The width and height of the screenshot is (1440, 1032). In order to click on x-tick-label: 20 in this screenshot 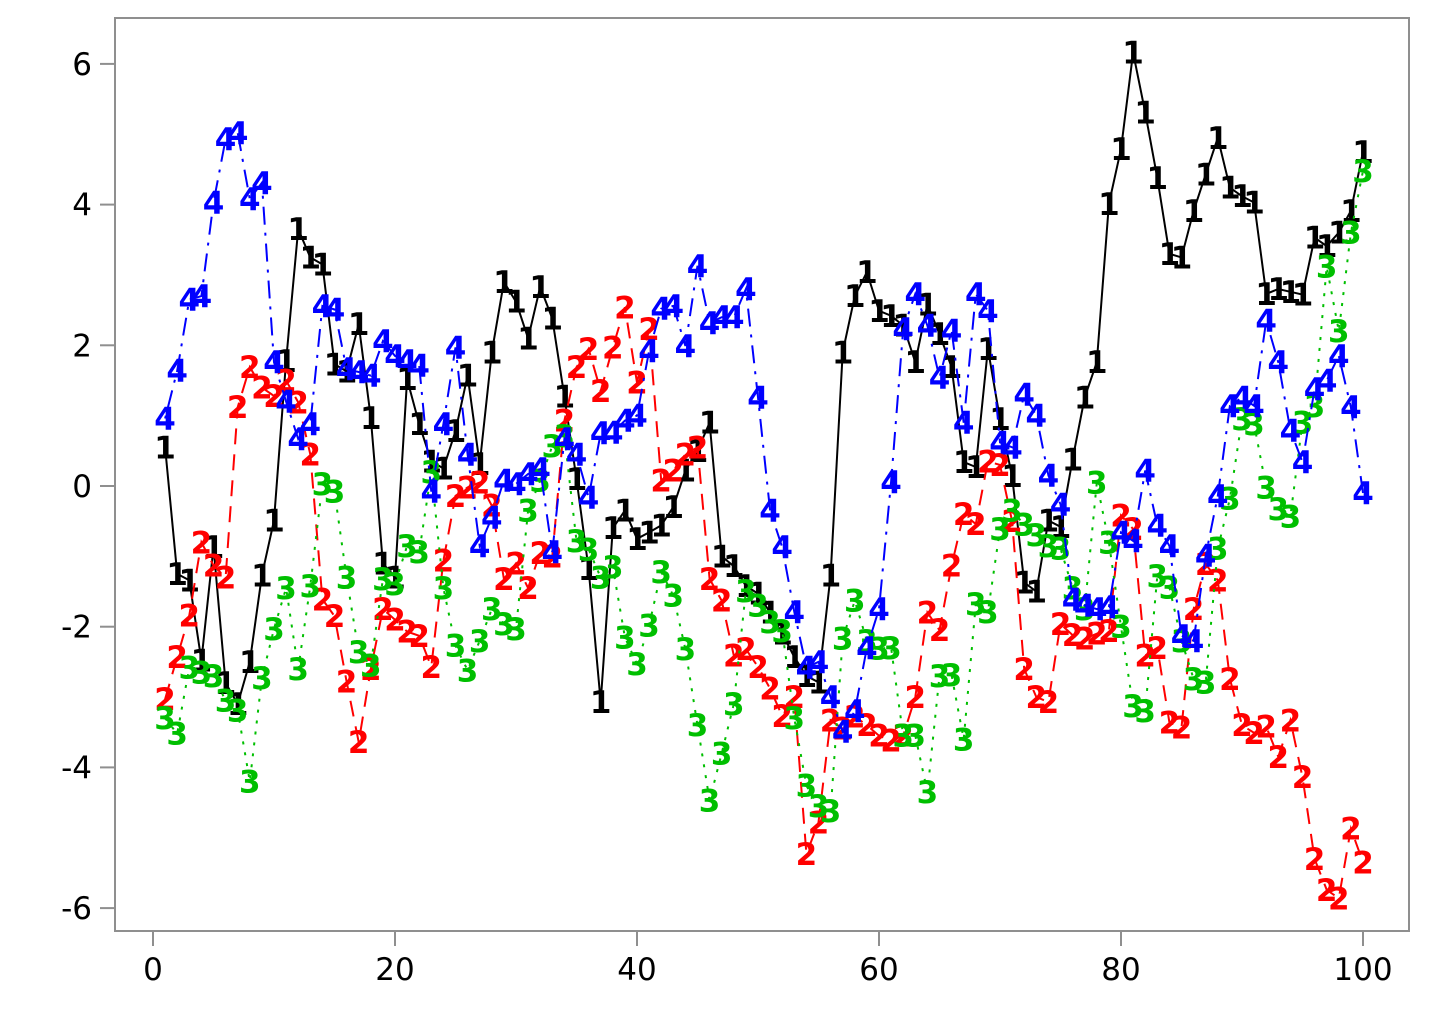, I will do `click(394, 970)`.